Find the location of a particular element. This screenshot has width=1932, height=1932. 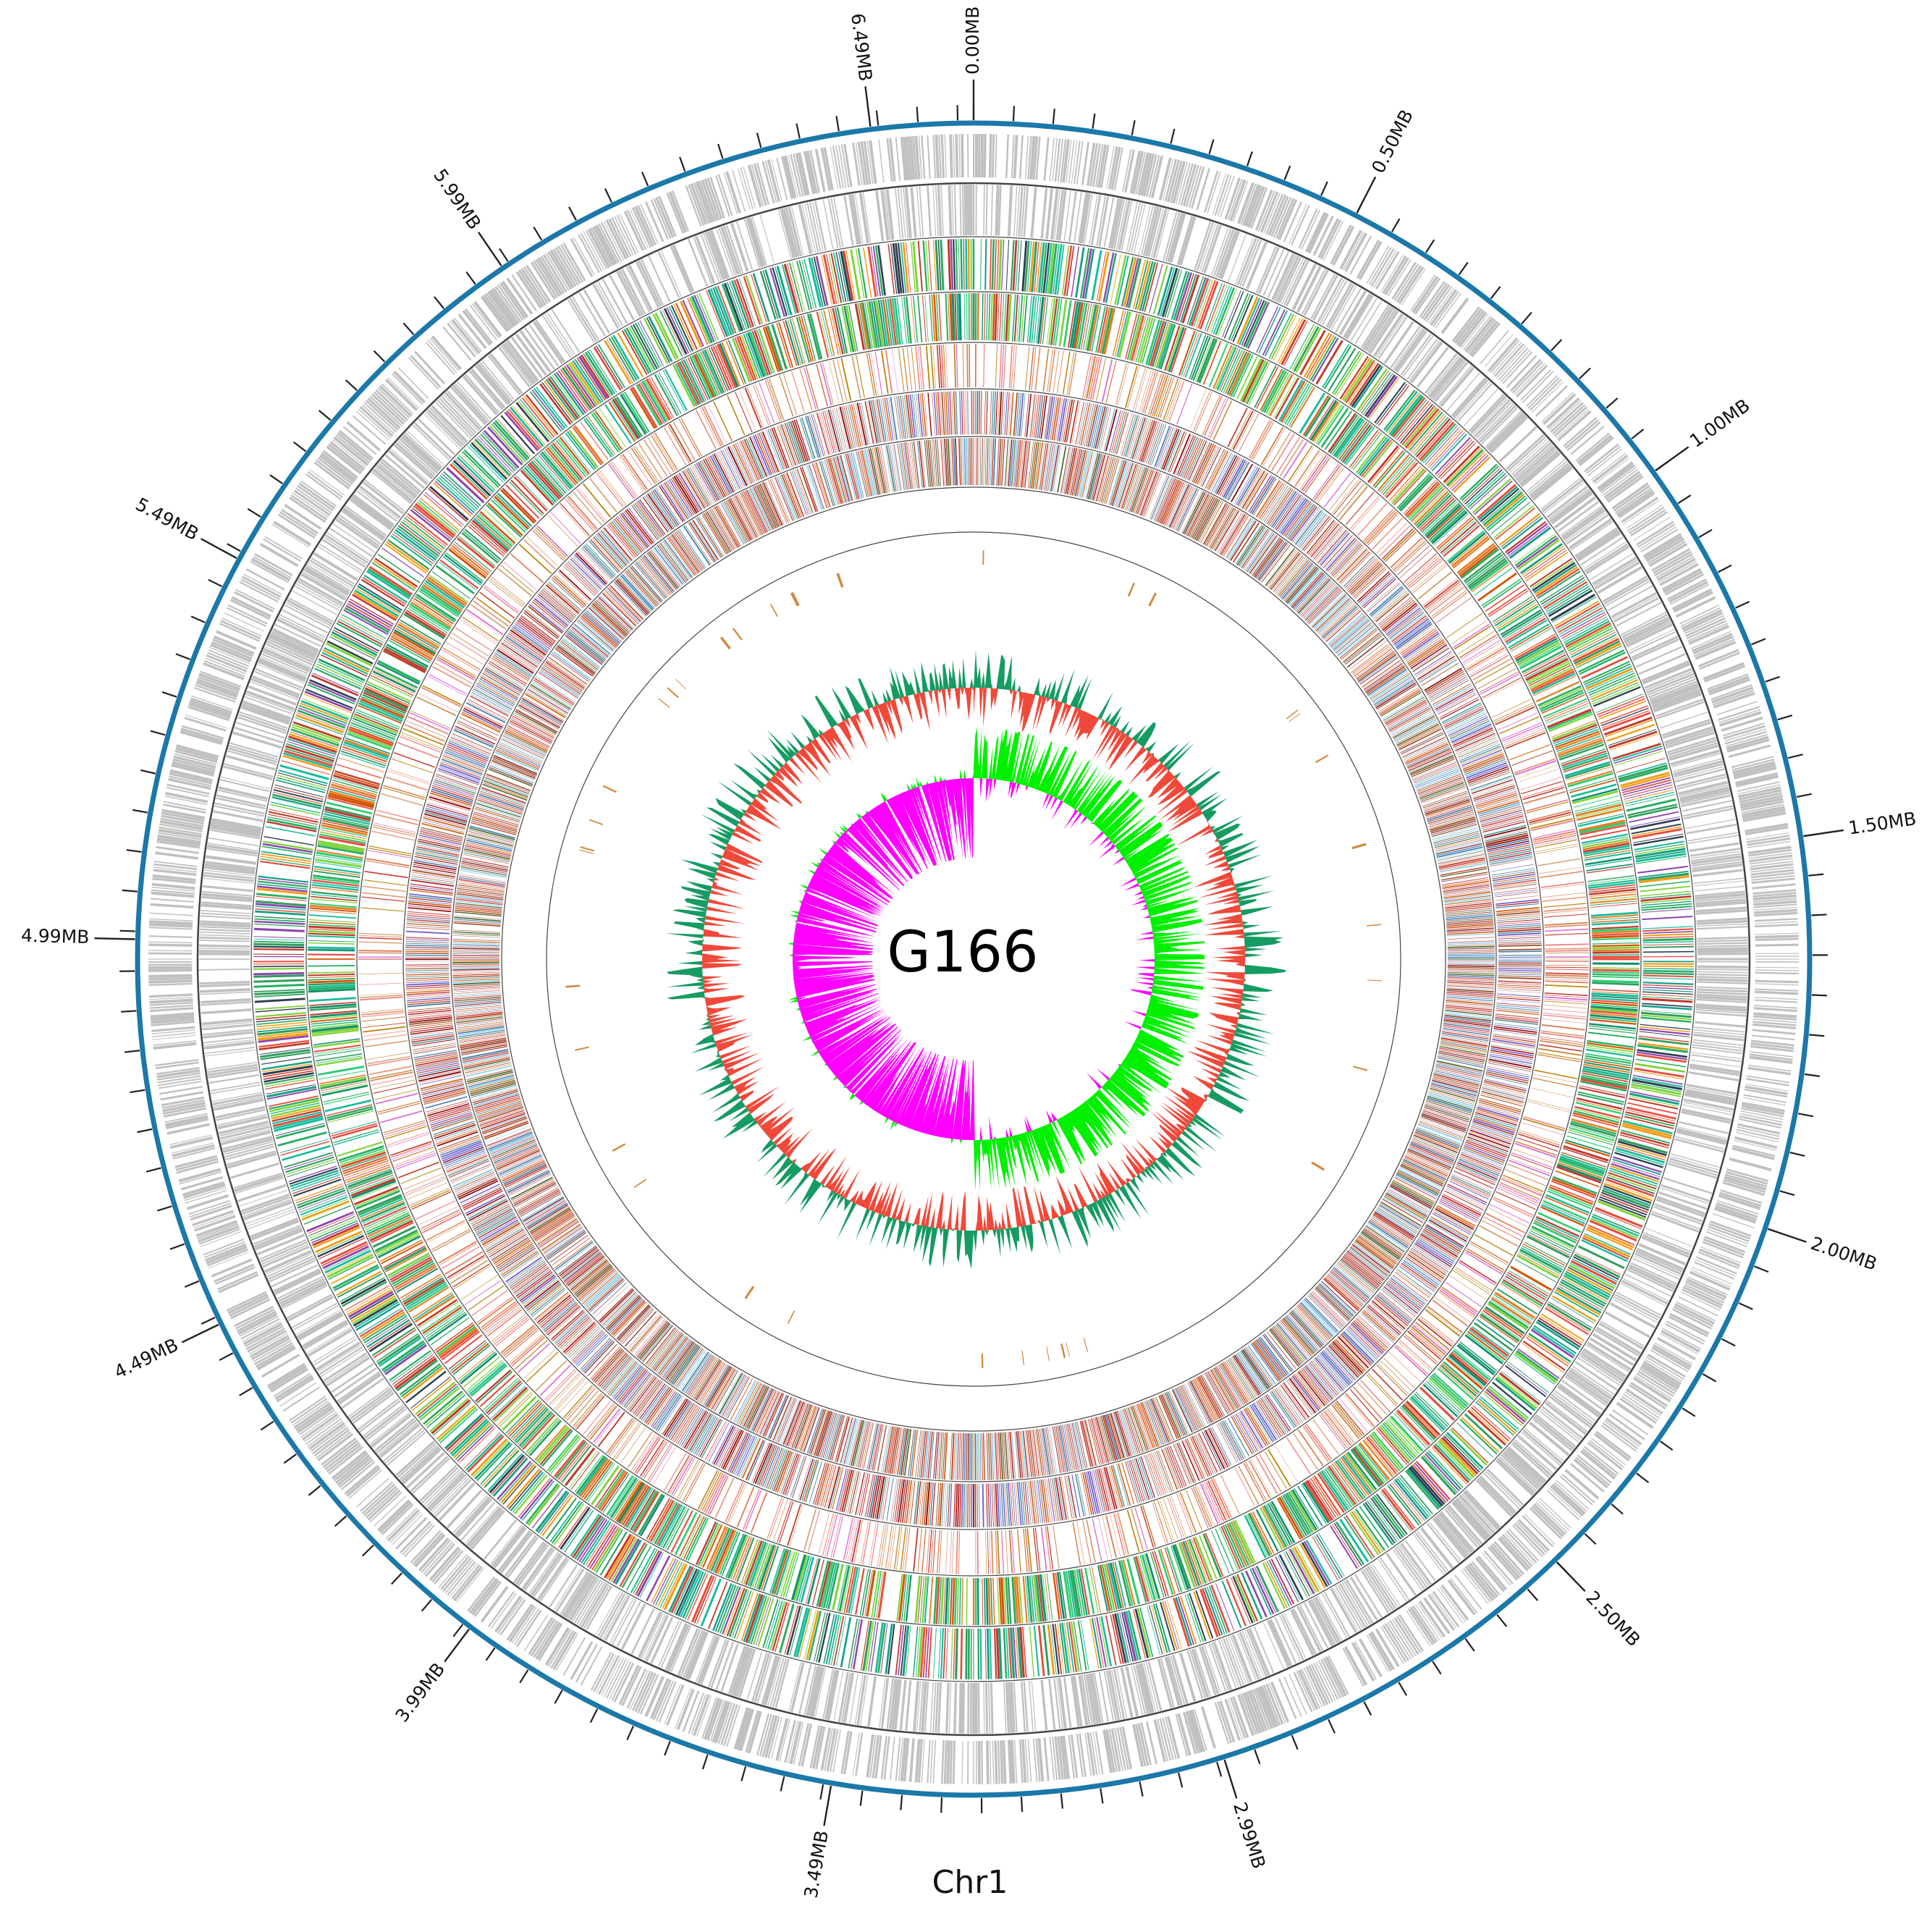

major-tick-label: 0.50MB is located at coordinates (1392, 141).